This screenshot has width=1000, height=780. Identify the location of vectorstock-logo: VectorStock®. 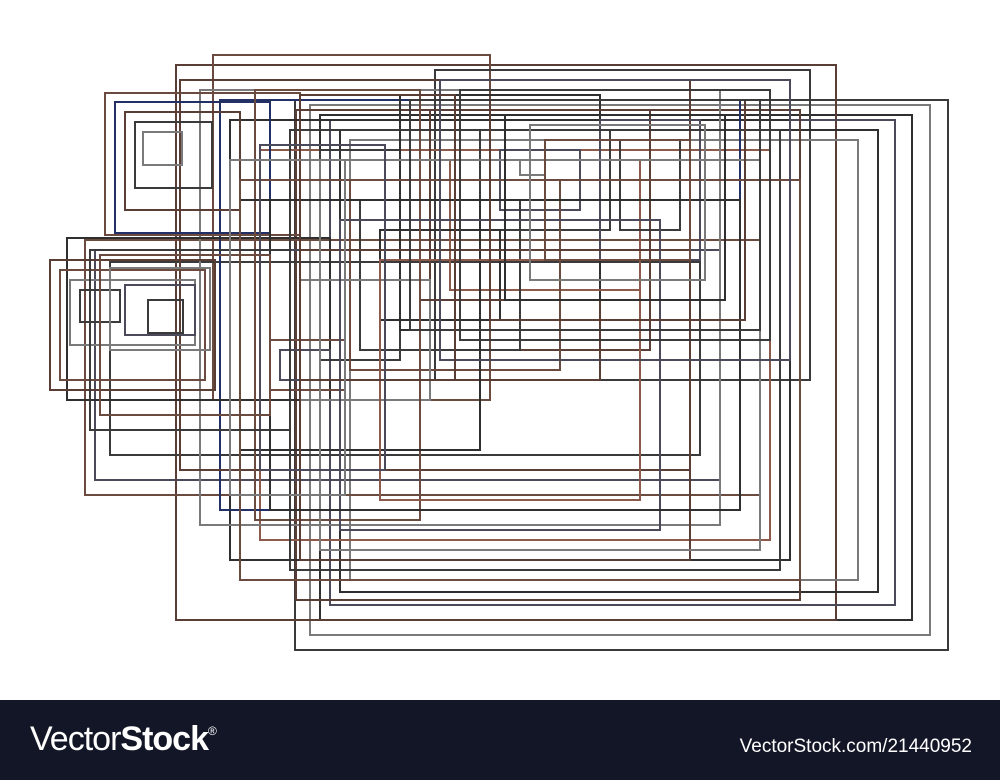
(123, 739).